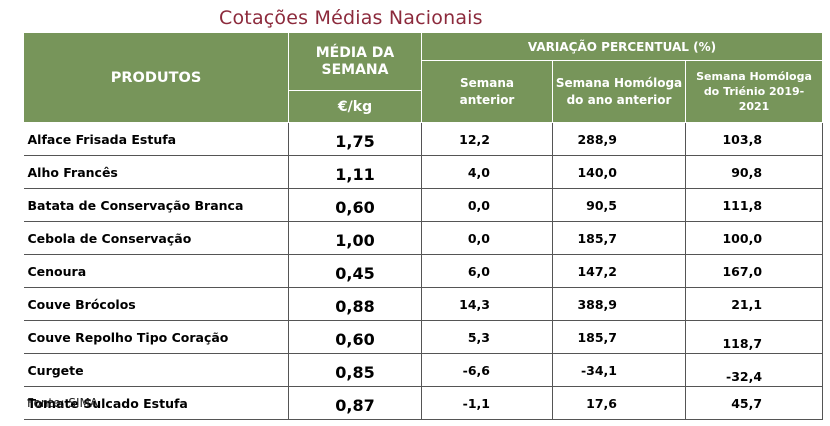 The height and width of the screenshot is (426, 830). What do you see at coordinates (156, 238) in the screenshot?
I see `product-name-cell: Cebola de Conservação` at bounding box center [156, 238].